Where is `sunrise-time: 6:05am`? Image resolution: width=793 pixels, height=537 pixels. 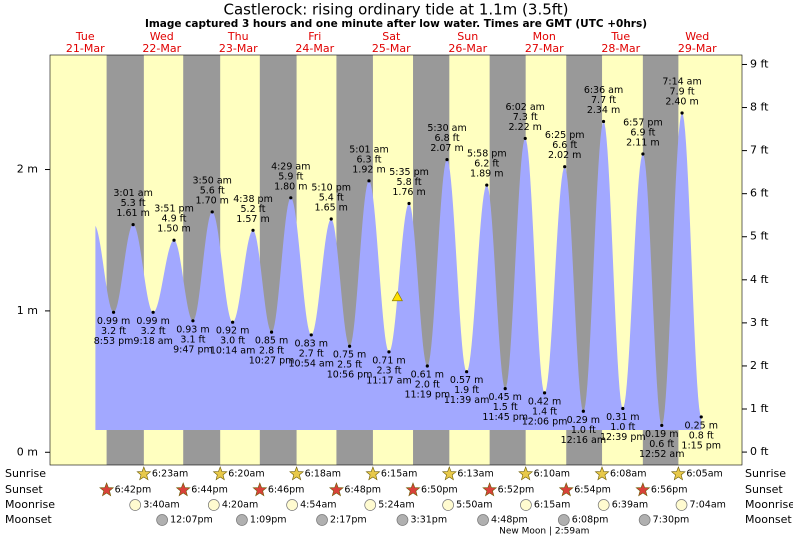 sunrise-time: 6:05am is located at coordinates (704, 474).